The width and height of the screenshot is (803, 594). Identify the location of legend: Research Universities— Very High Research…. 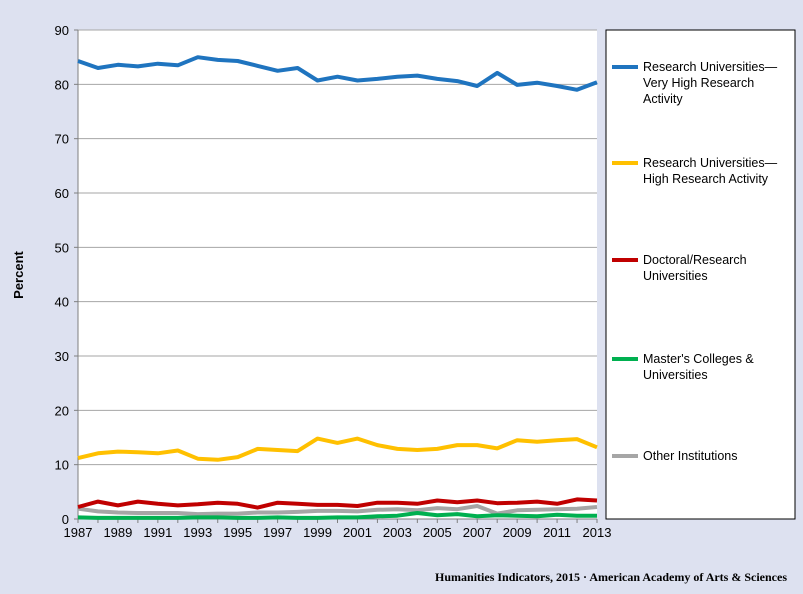
(695, 261).